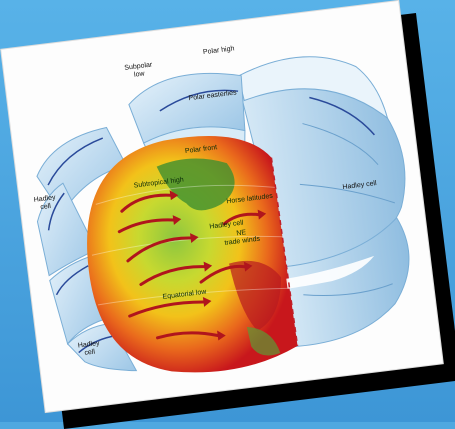 Image resolution: width=455 pixels, height=429 pixels. Describe the element at coordinates (44, 203) in the screenshot. I see `label-hadley-cell-left-top: Hadley cell` at that location.